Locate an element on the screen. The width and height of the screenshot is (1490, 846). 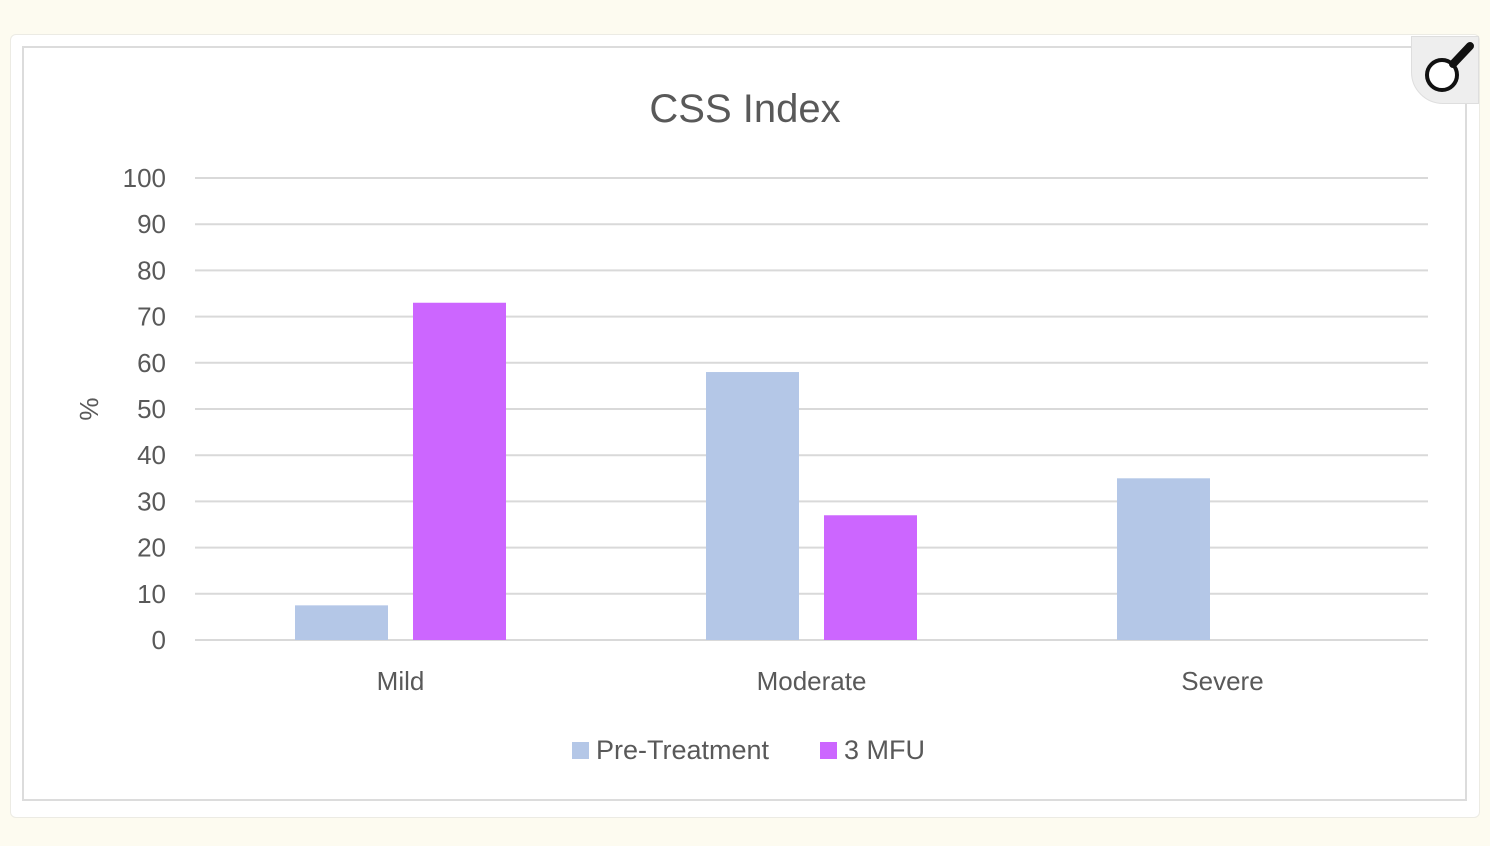
x-tick-labels: Mild Moderate Severe is located at coordinates (820, 681).